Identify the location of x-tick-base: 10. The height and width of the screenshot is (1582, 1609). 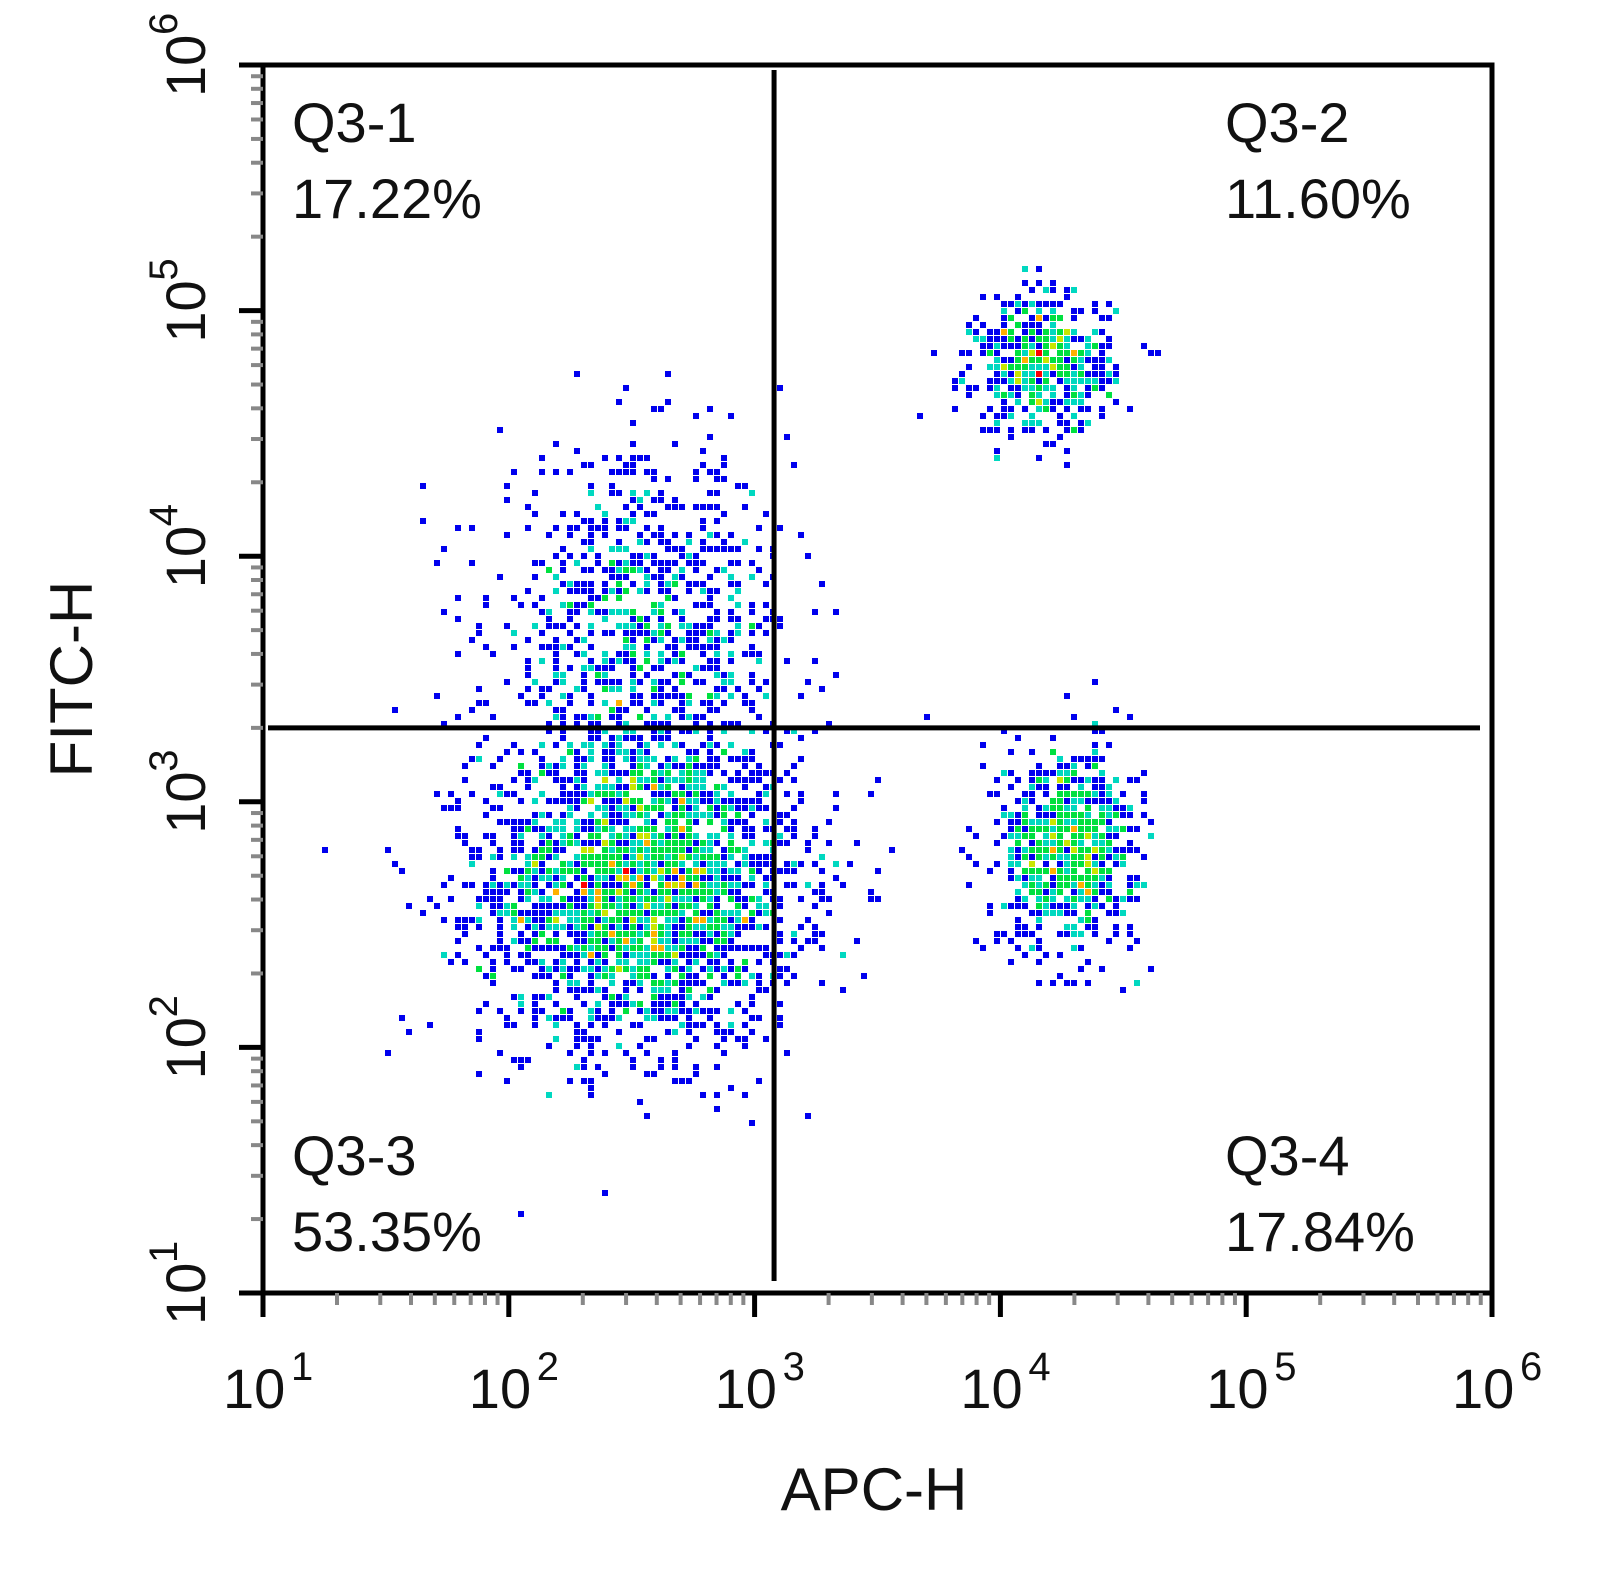
(254, 1388).